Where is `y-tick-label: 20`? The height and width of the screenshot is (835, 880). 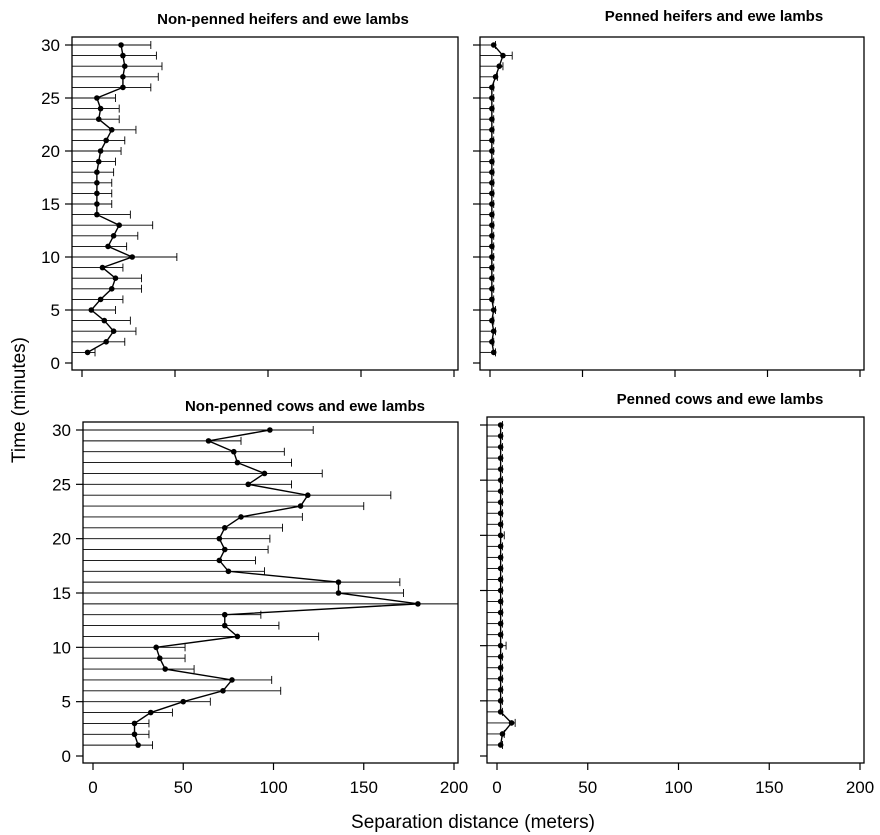
y-tick-label: 20 is located at coordinates (61, 539).